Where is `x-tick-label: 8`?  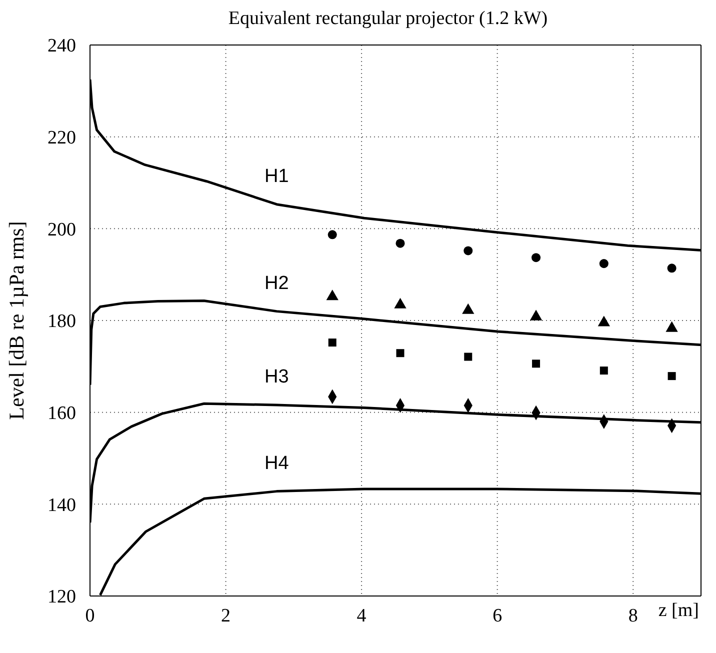
x-tick-label: 8 is located at coordinates (633, 615).